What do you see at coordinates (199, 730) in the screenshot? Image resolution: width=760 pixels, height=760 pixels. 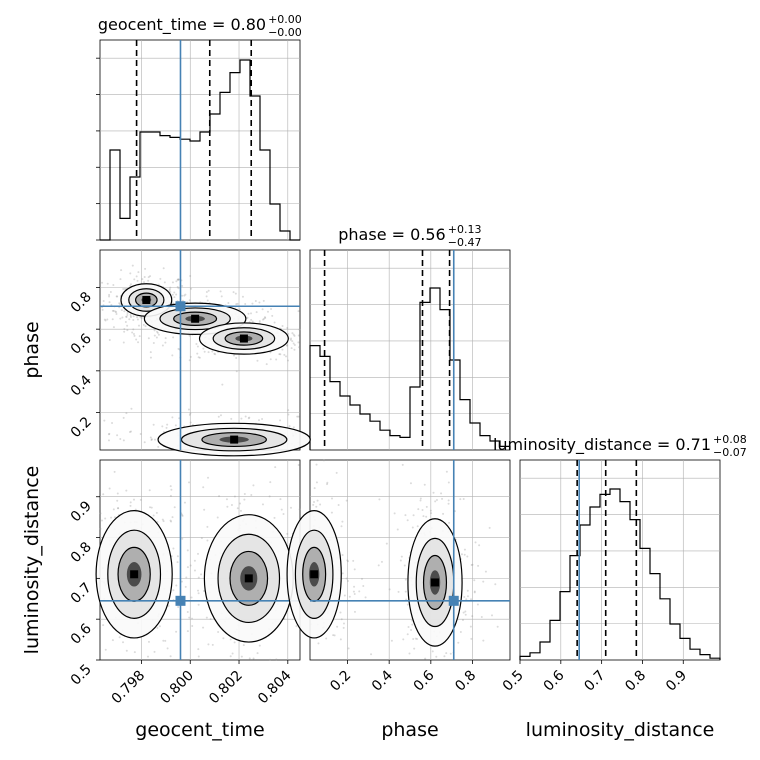 I see `x-axis-label-geocent_time: geocent_time` at bounding box center [199, 730].